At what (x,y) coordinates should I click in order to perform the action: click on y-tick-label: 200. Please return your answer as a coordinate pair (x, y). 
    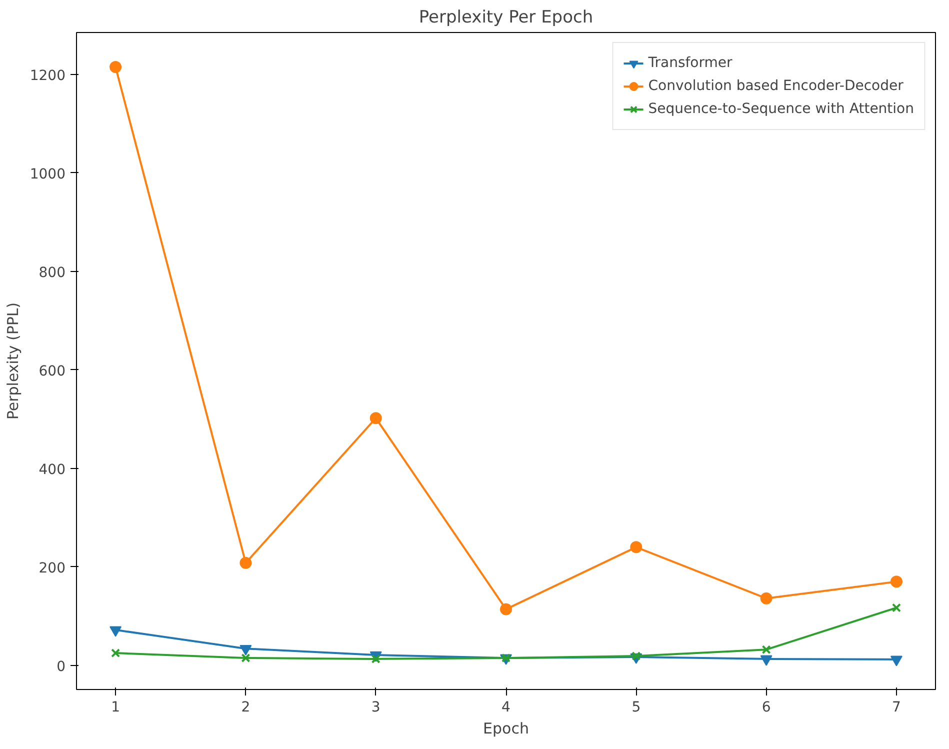
    Looking at the image, I should click on (52, 568).